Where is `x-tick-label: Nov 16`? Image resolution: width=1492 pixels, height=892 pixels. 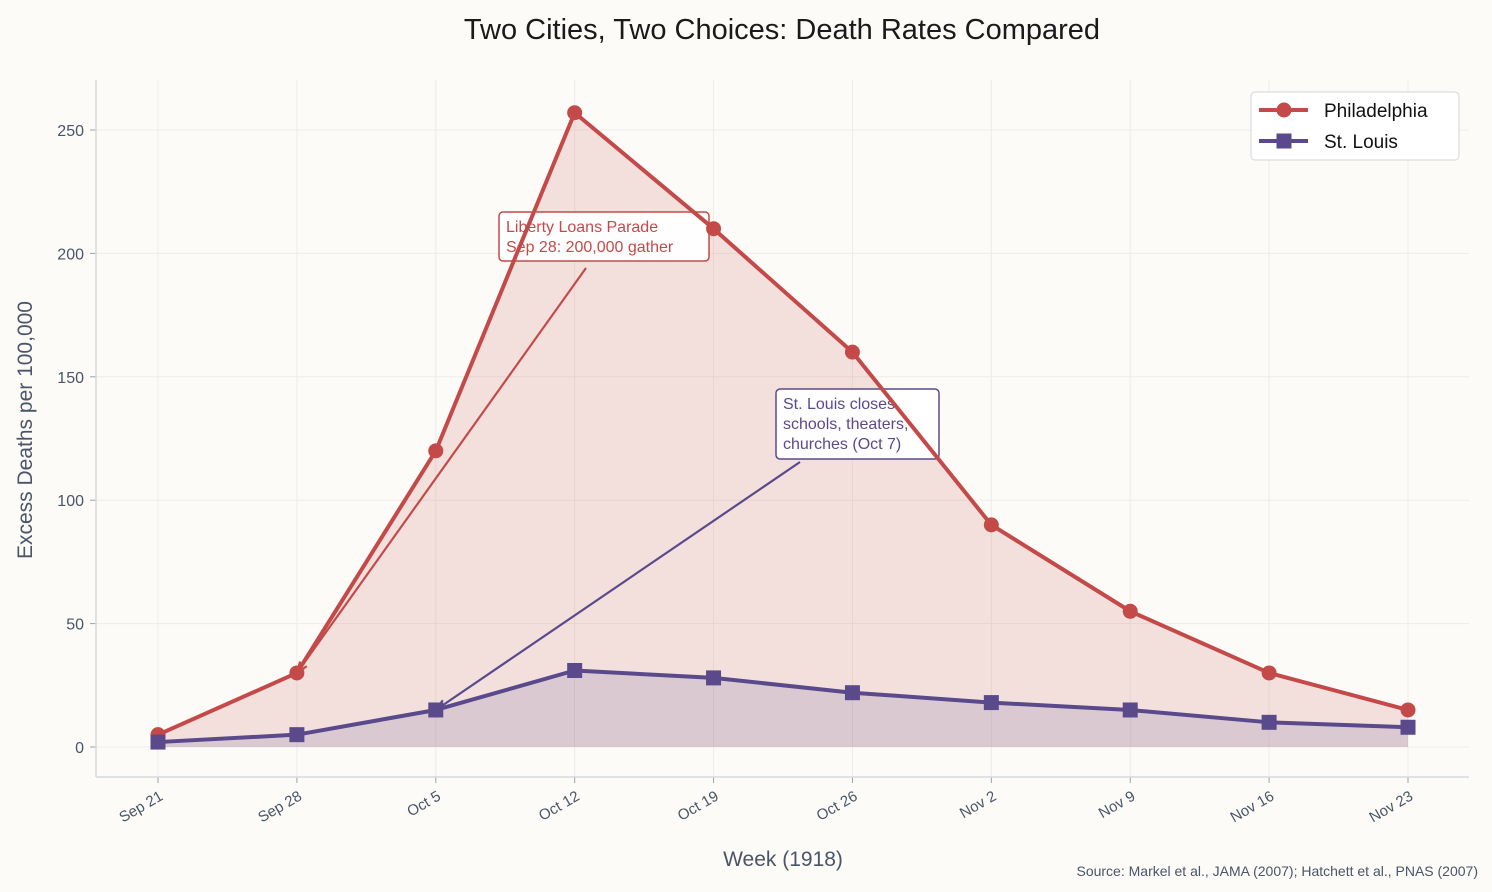 x-tick-label: Nov 16 is located at coordinates (1252, 807).